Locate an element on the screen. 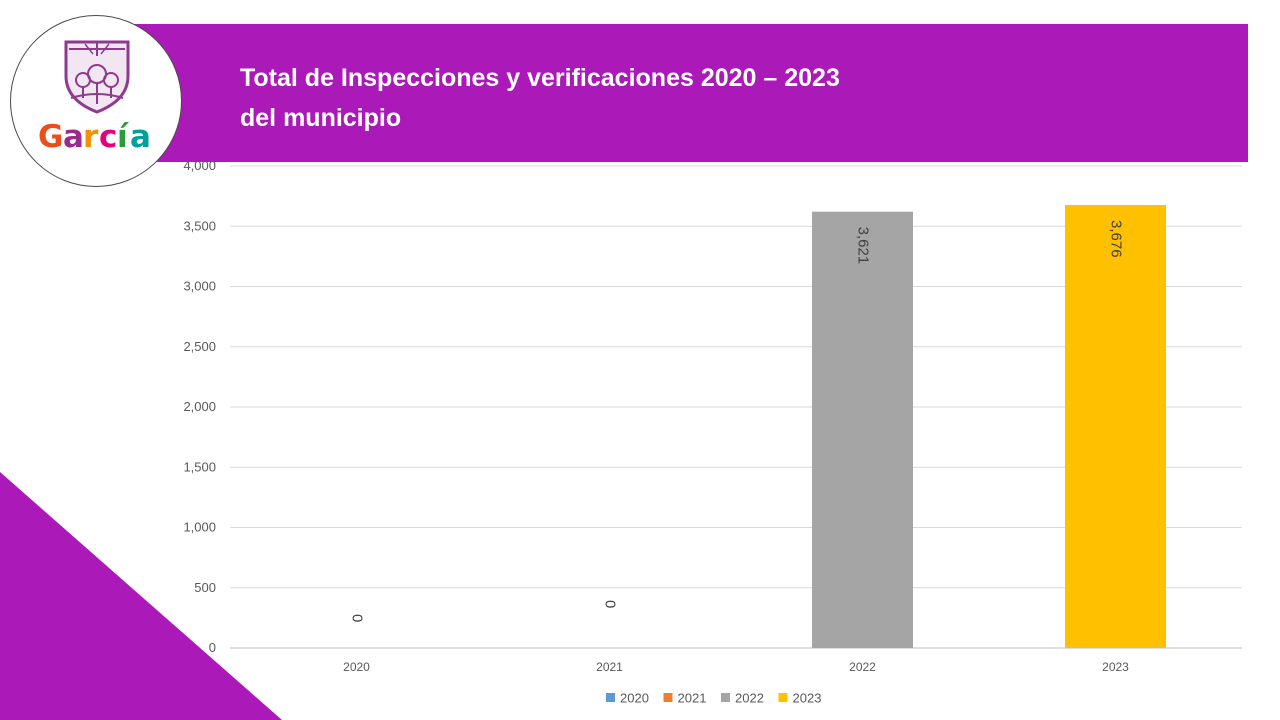 This screenshot has height=720, width=1280. data-label: 3,621 is located at coordinates (863, 246).